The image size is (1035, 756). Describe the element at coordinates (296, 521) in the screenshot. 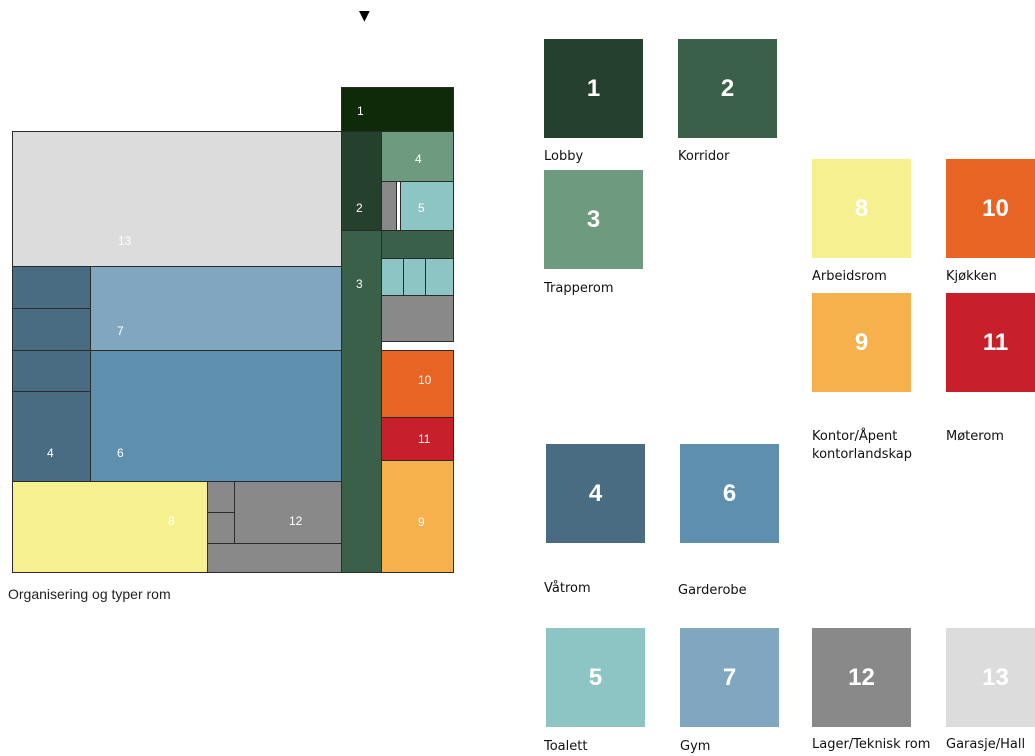

I see `room-label-storage: 12` at that location.